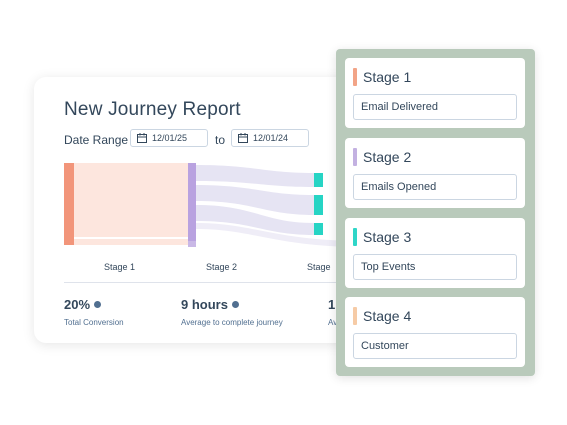 The image size is (567, 425). What do you see at coordinates (220, 140) in the screenshot?
I see `date-to-label: to` at bounding box center [220, 140].